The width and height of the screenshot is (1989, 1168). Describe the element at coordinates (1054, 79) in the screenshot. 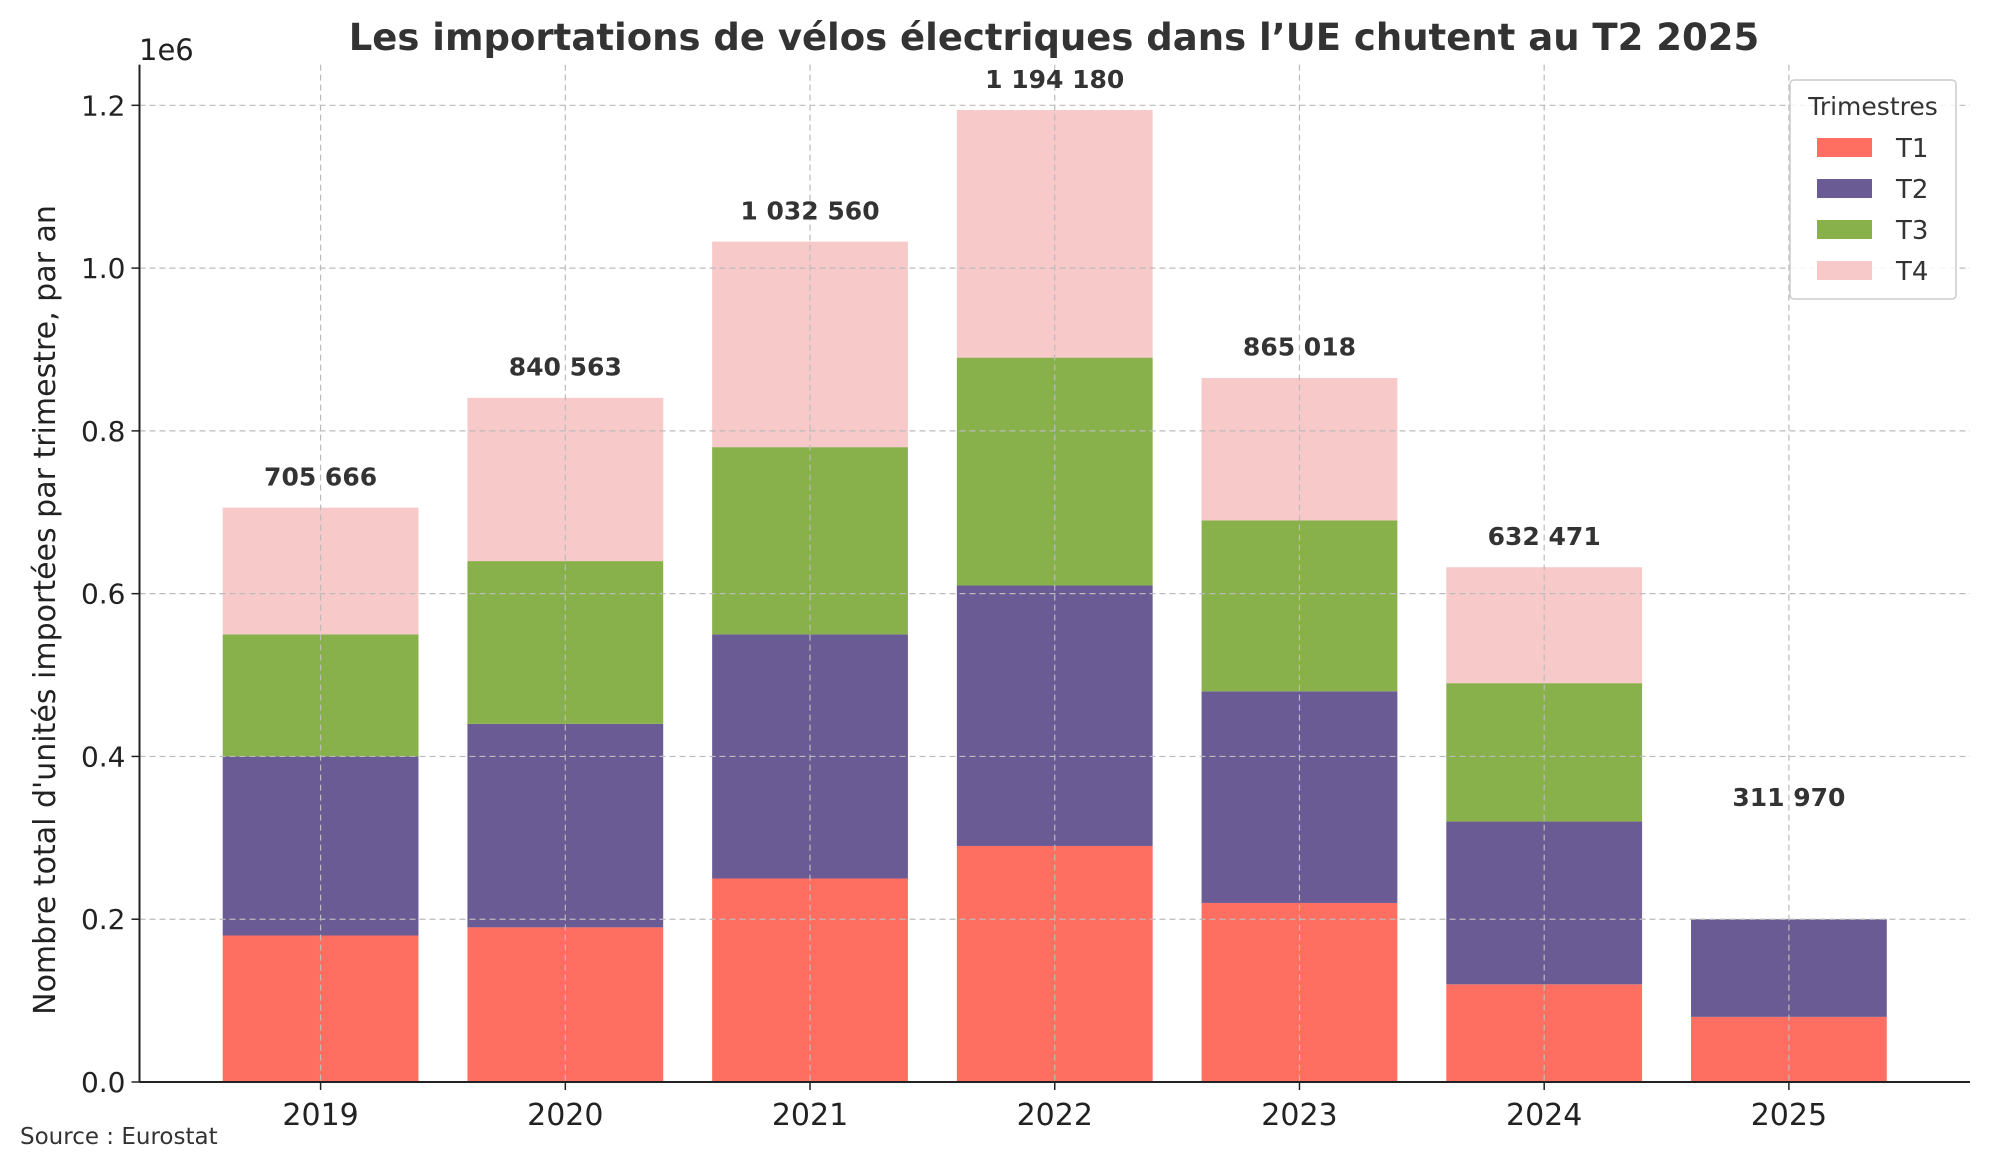

I see `total-label-2022: 1 194 180` at that location.